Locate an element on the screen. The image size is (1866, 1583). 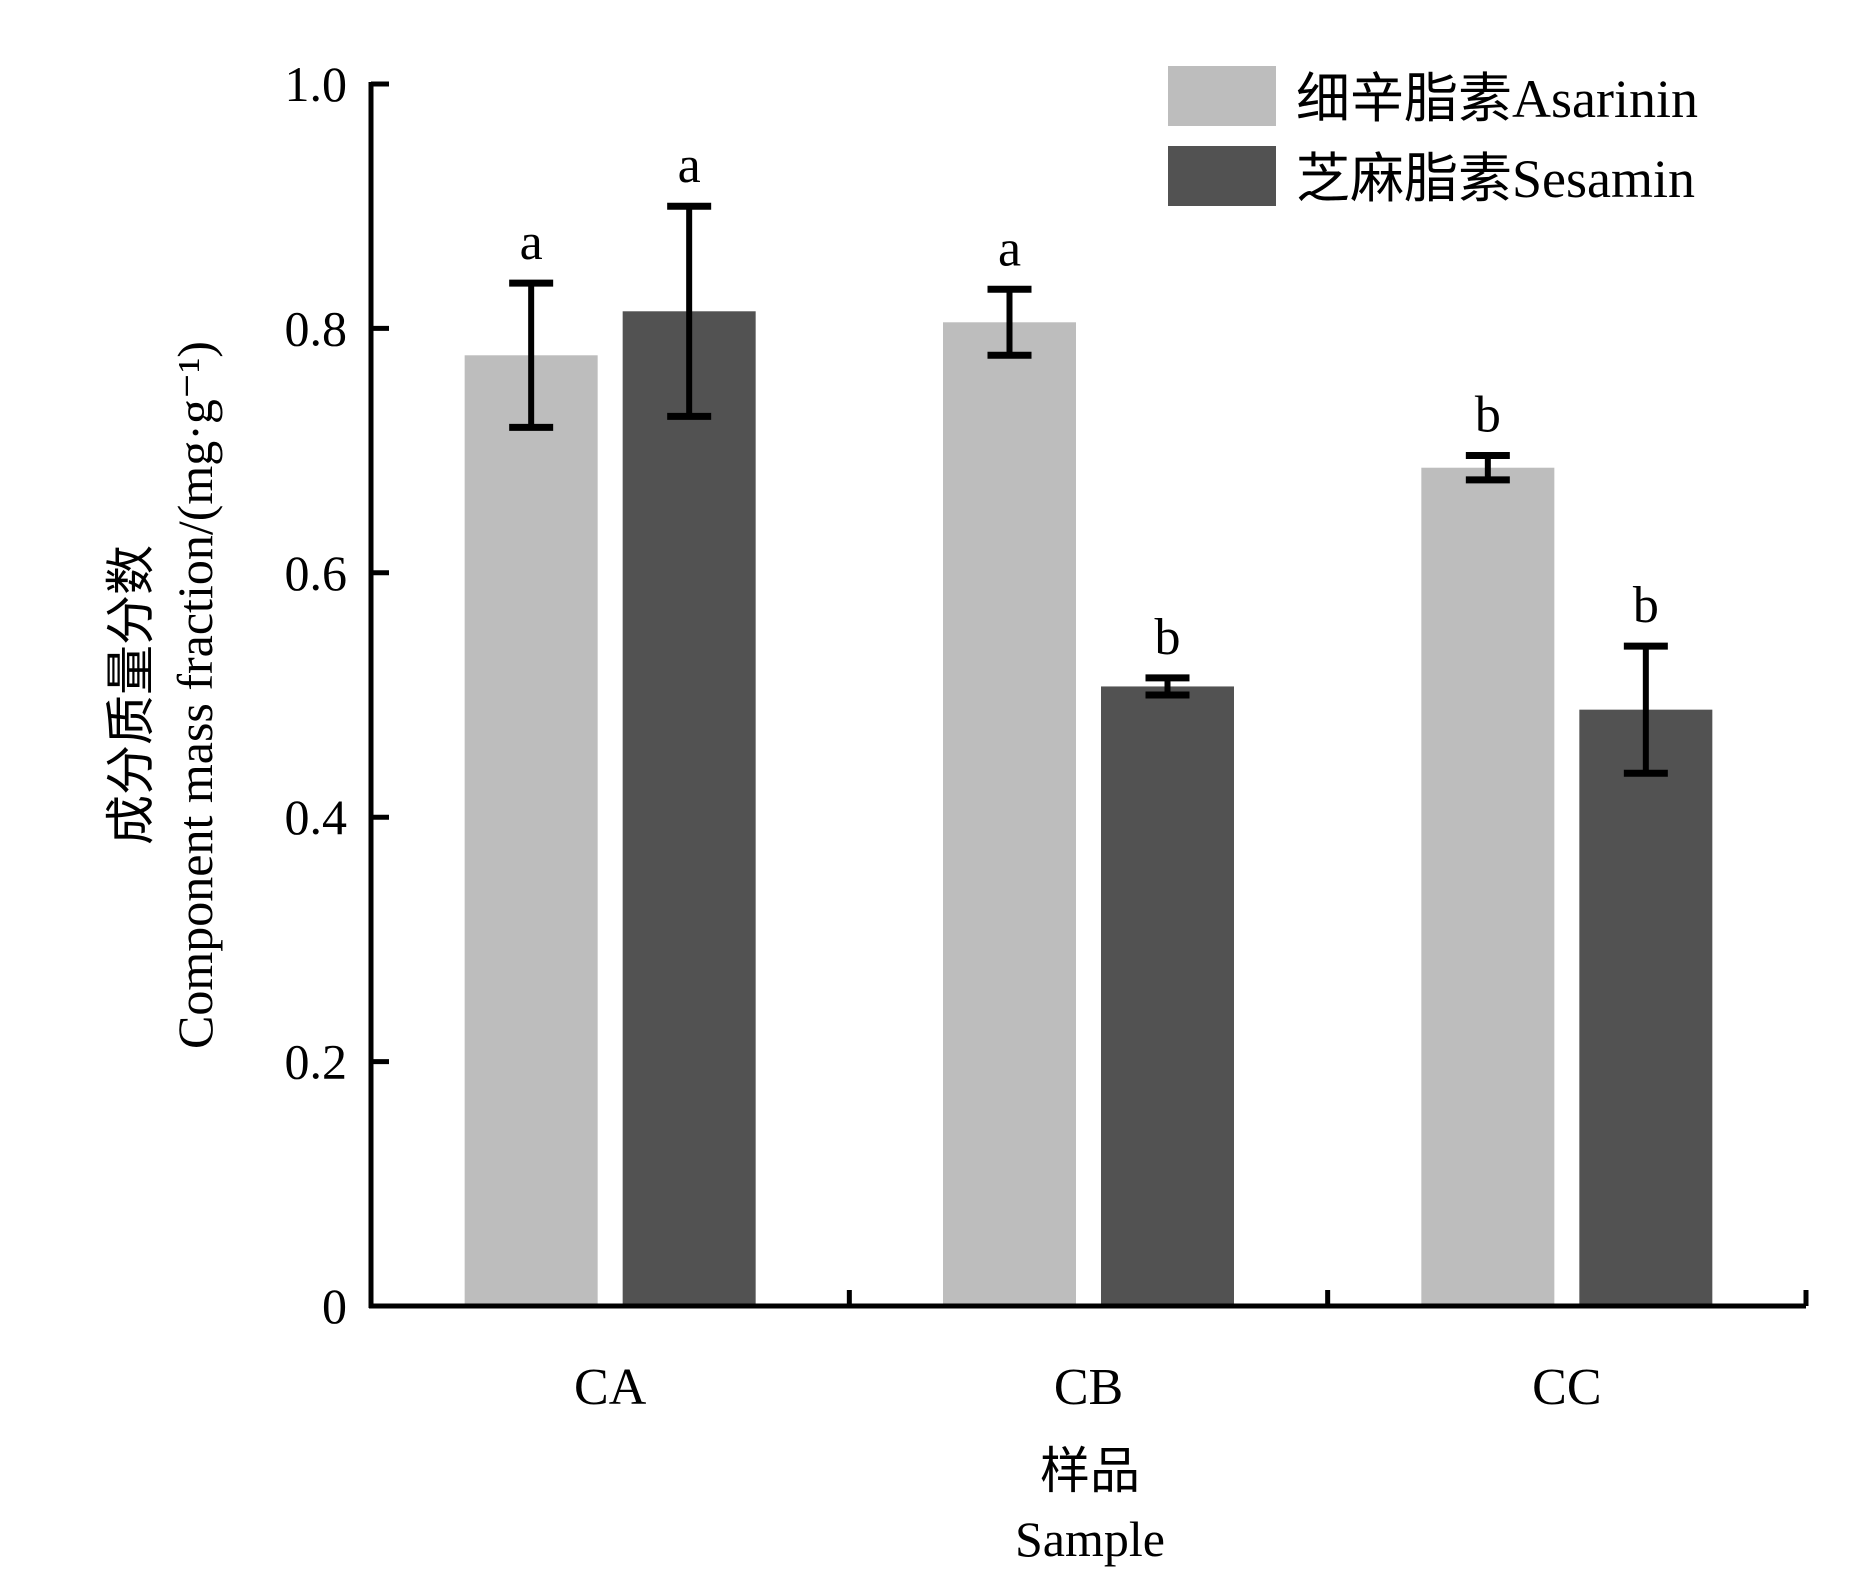
legend-swatch-asarinin is located at coordinates (1222, 96).